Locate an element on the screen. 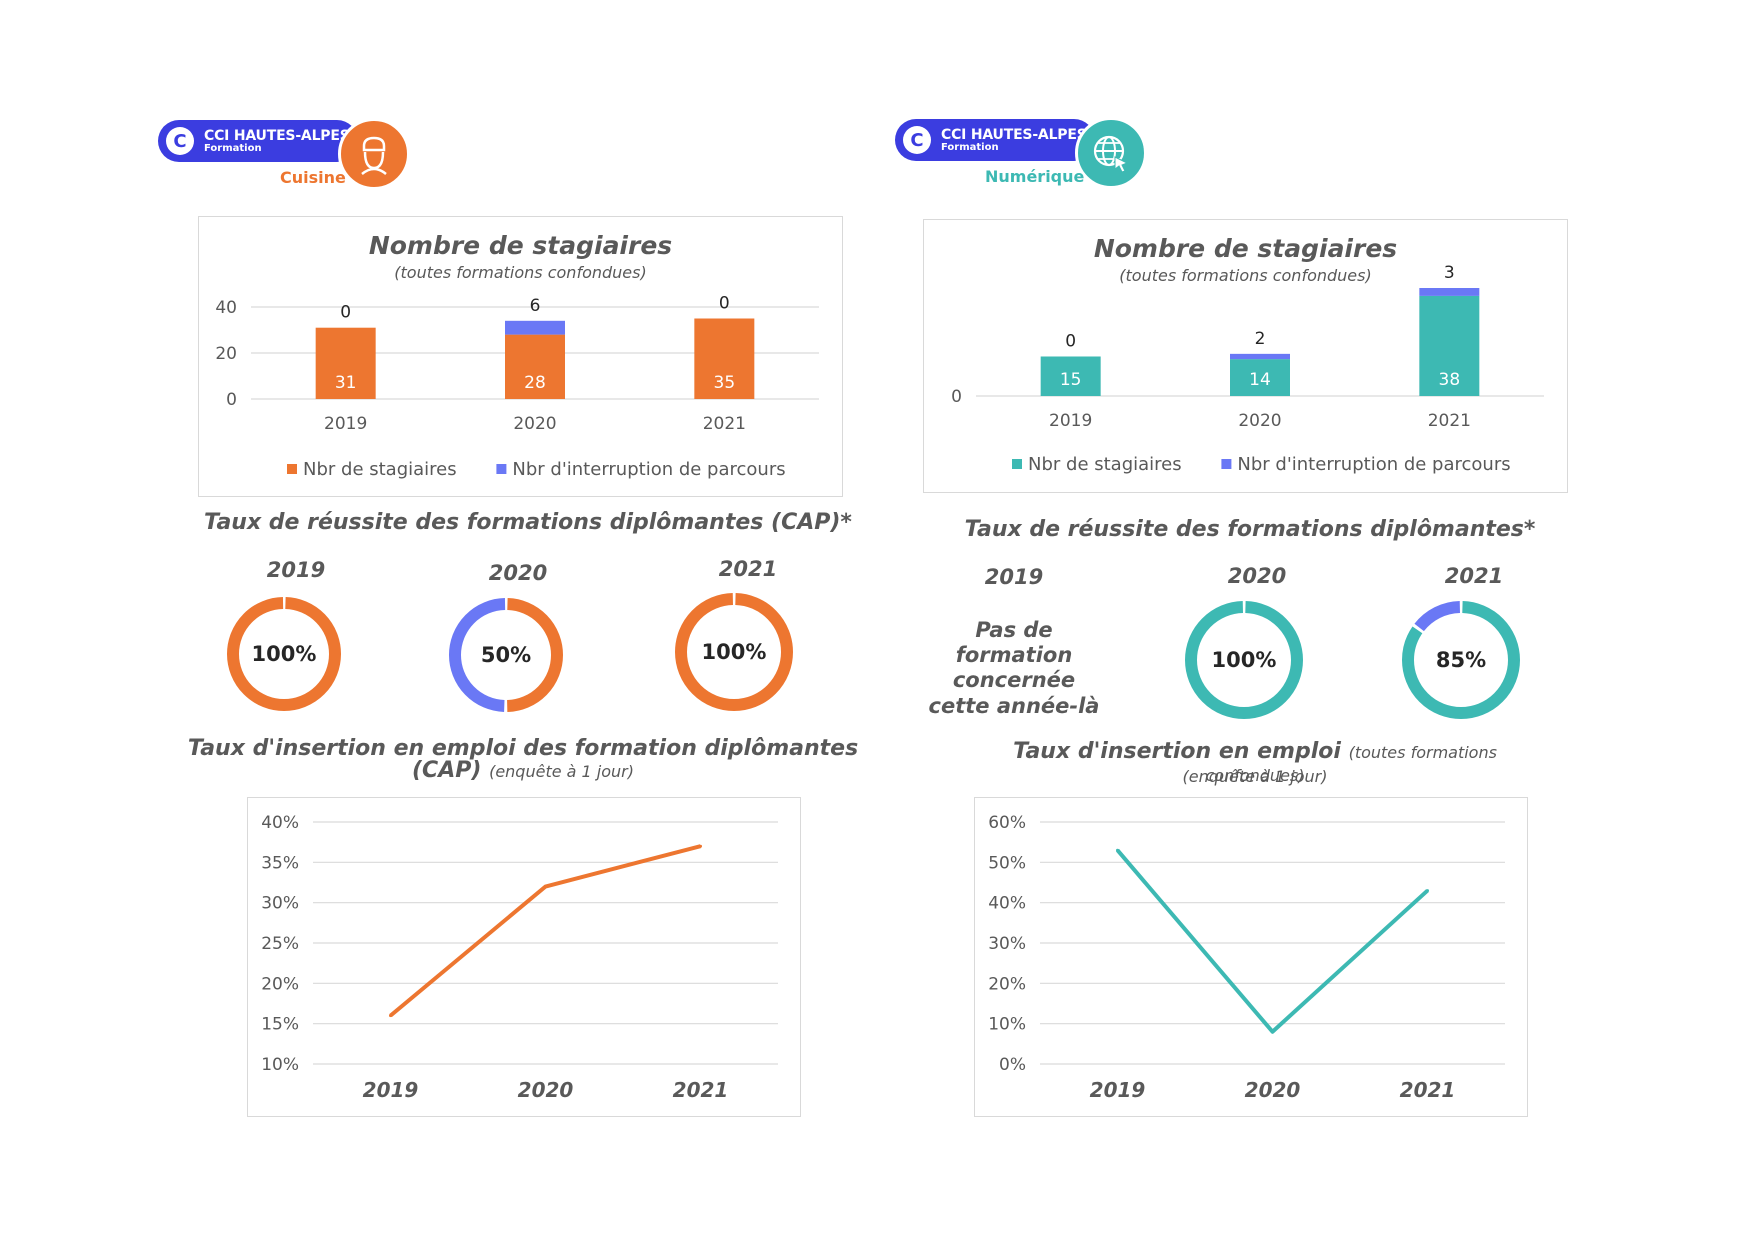  data-label: 14 is located at coordinates (1260, 380).